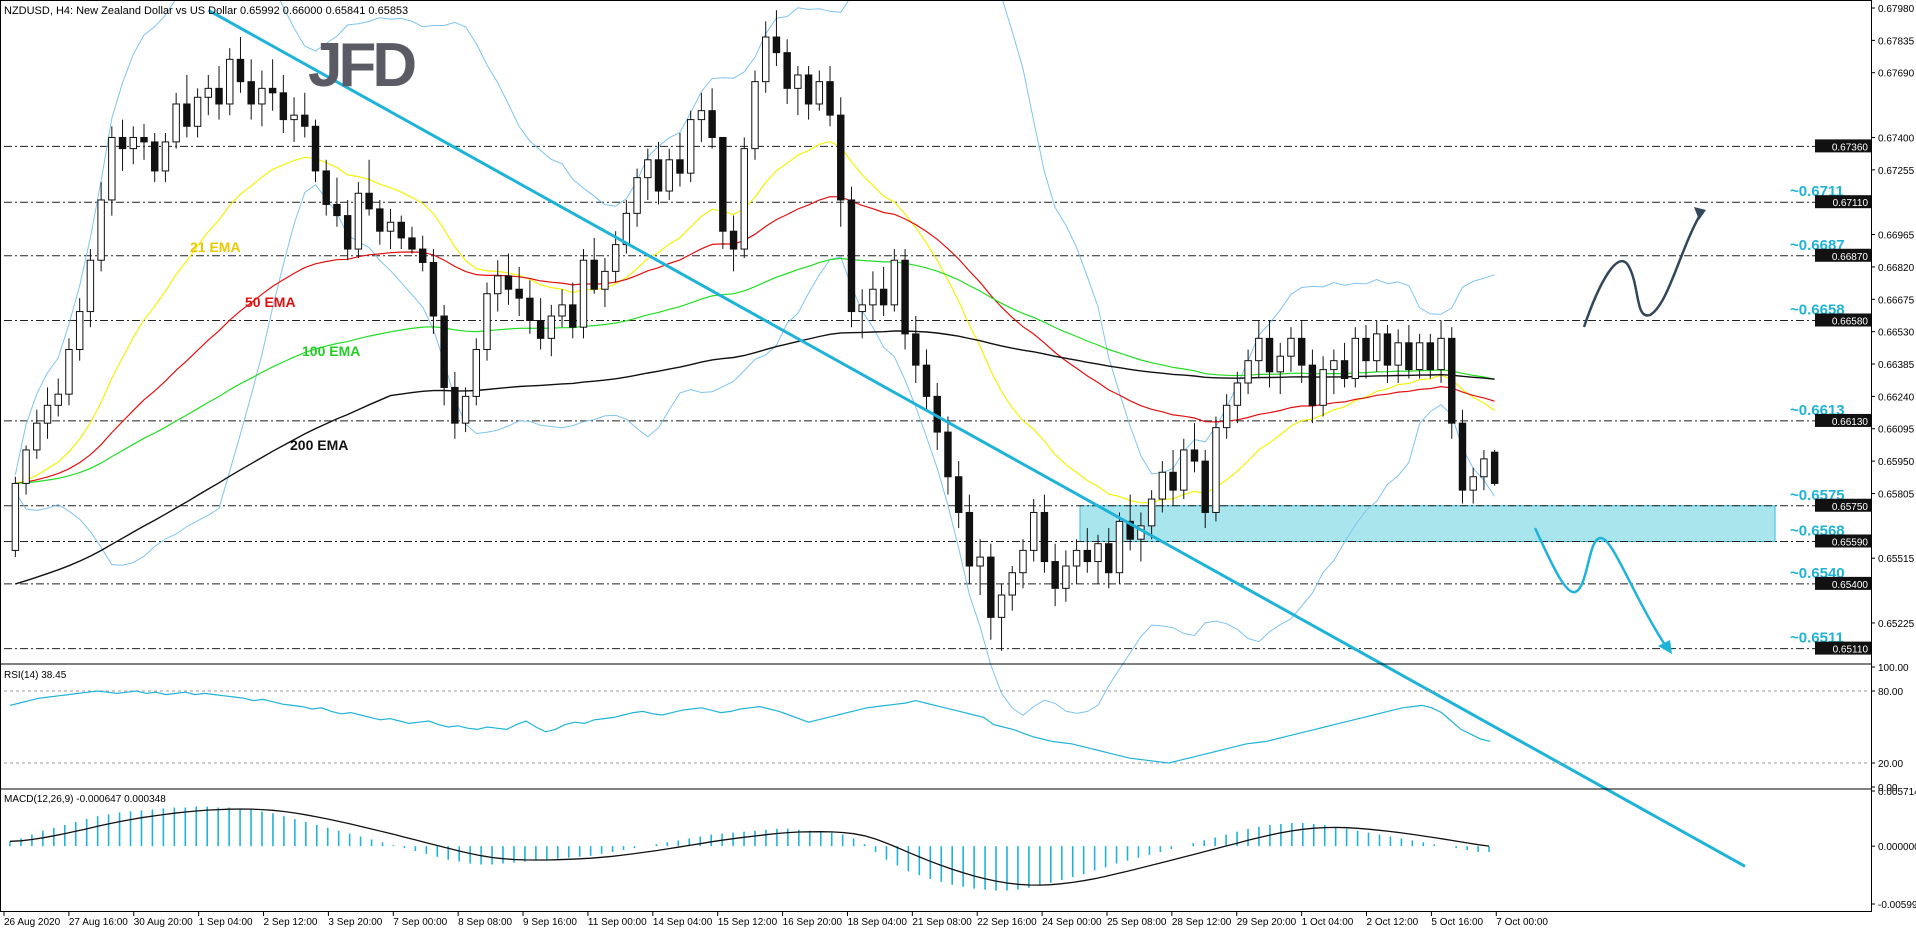 The height and width of the screenshot is (928, 1916). I want to click on jfd-logo: JFD, so click(361, 65).